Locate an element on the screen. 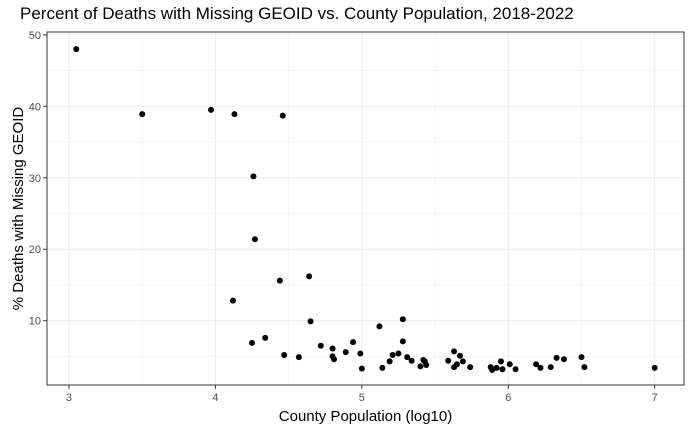  x-tick-label: 4 is located at coordinates (215, 398).